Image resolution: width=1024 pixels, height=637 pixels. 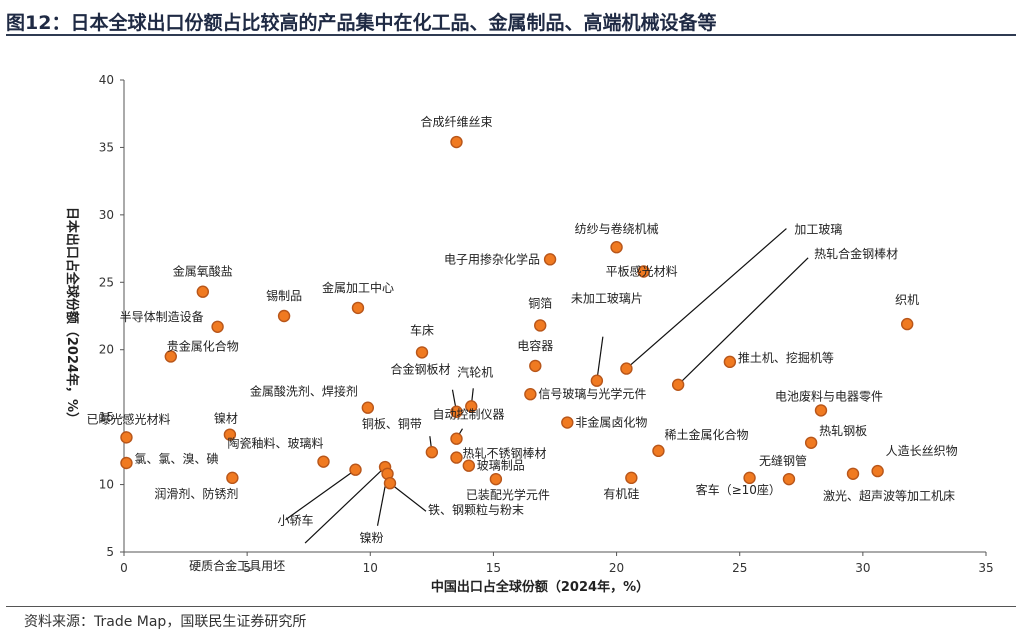 What do you see at coordinates (468, 415) in the screenshot?
I see `data-label: 自动控制仪器` at bounding box center [468, 415].